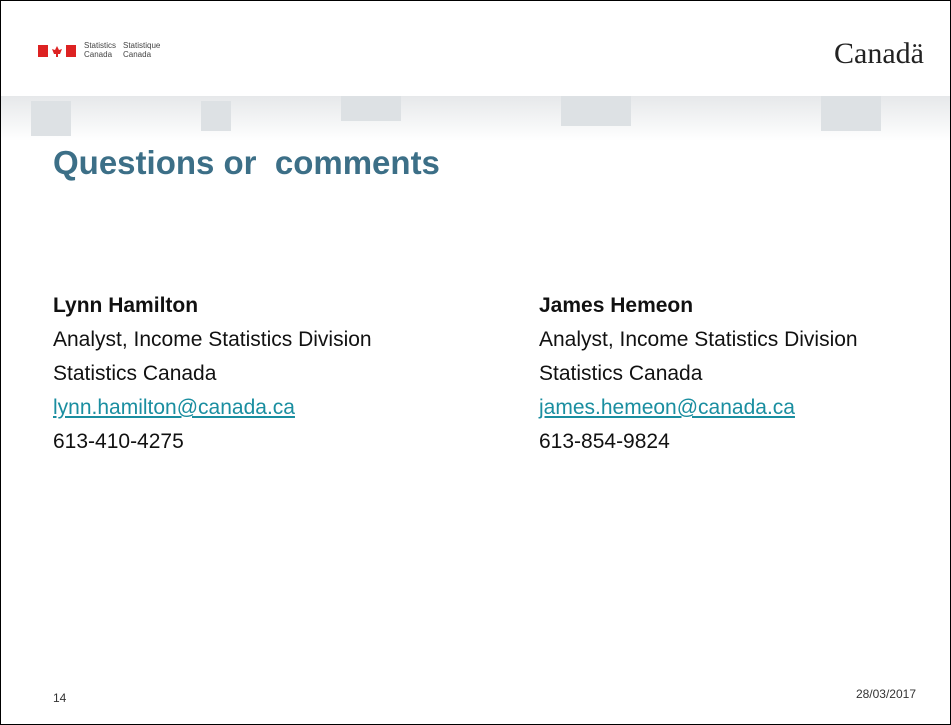  What do you see at coordinates (475, 118) in the screenshot?
I see `header-band` at bounding box center [475, 118].